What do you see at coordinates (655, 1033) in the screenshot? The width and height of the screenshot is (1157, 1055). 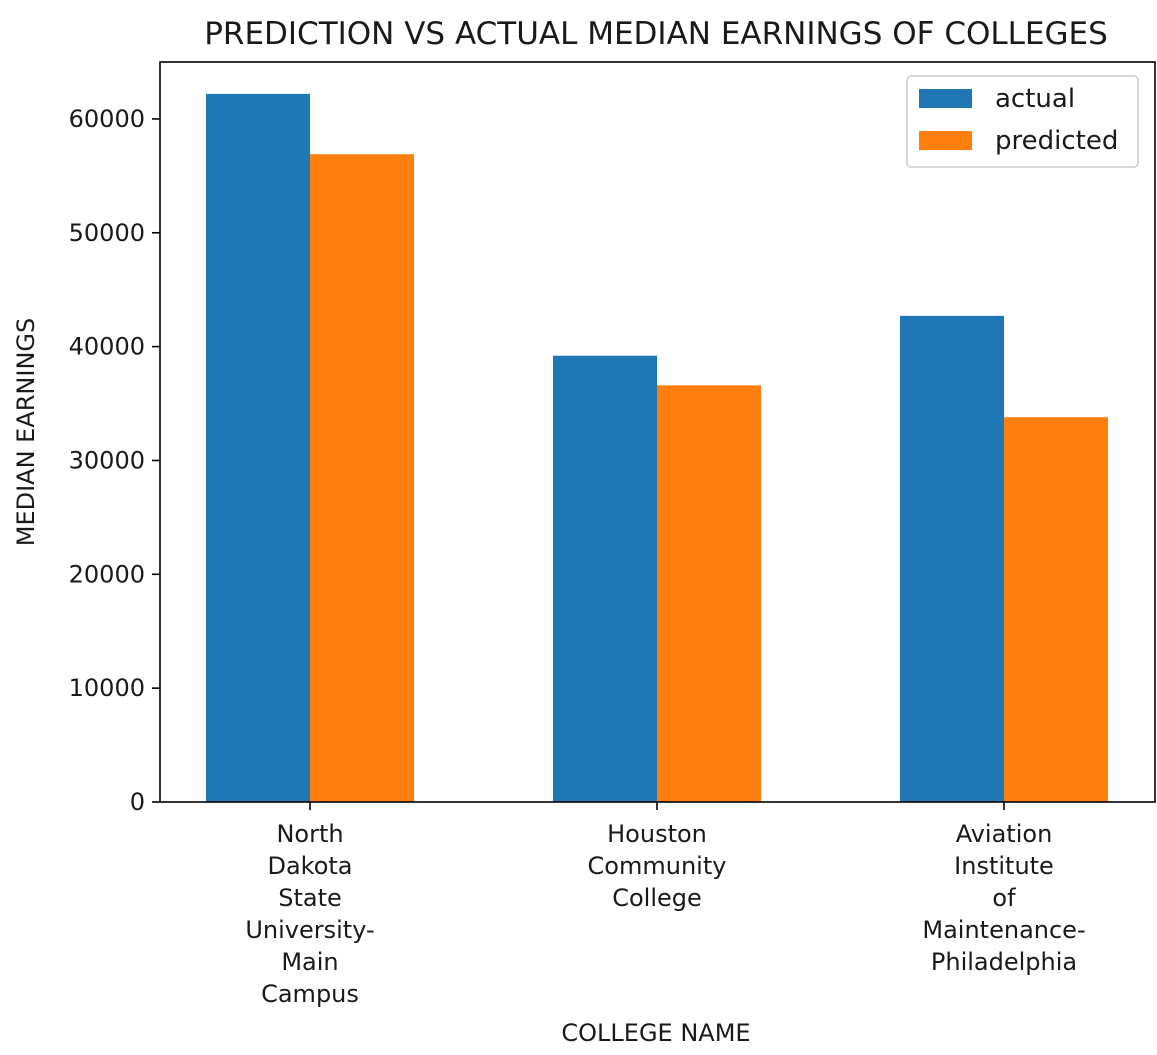 I see `x-axis-label: COLLEGE NAME` at bounding box center [655, 1033].